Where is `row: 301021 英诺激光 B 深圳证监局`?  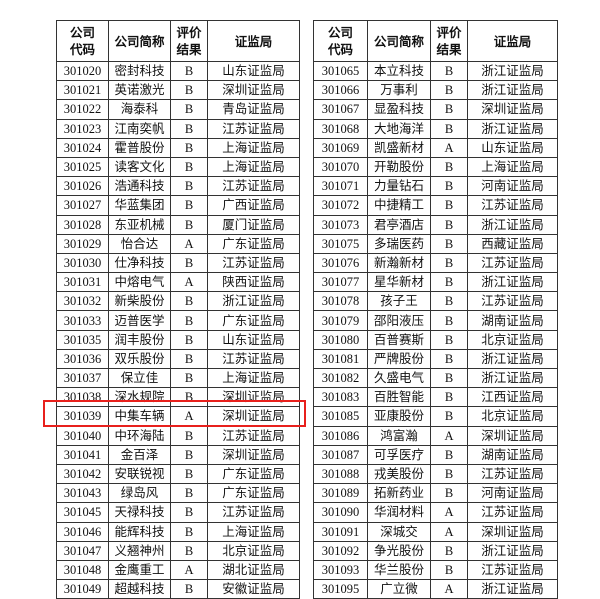
row: 301021 英诺激光 B 深圳证监局 is located at coordinates (178, 90).